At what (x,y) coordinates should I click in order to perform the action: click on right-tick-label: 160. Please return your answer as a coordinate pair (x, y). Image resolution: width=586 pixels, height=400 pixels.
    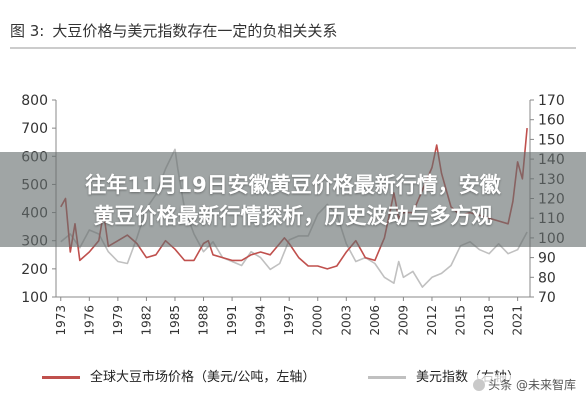
    Looking at the image, I should click on (551, 121).